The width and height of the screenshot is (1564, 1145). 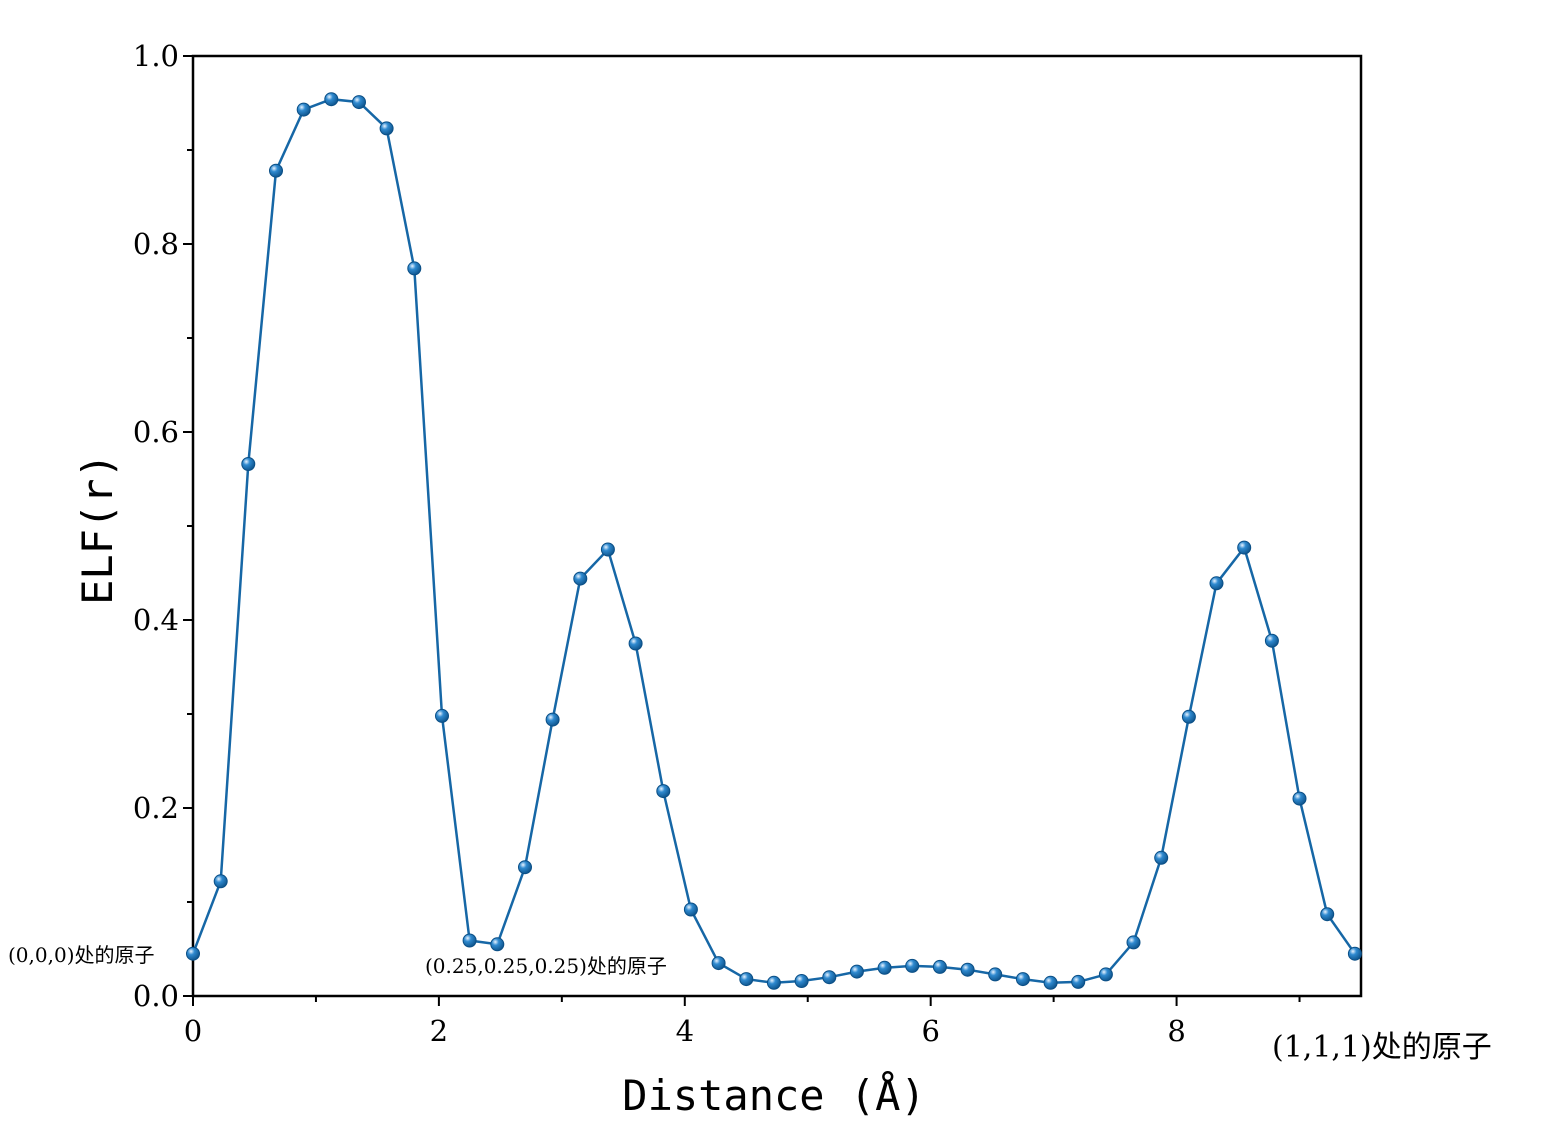 What do you see at coordinates (156, 808) in the screenshot?
I see `y-tick-label: 0.2` at bounding box center [156, 808].